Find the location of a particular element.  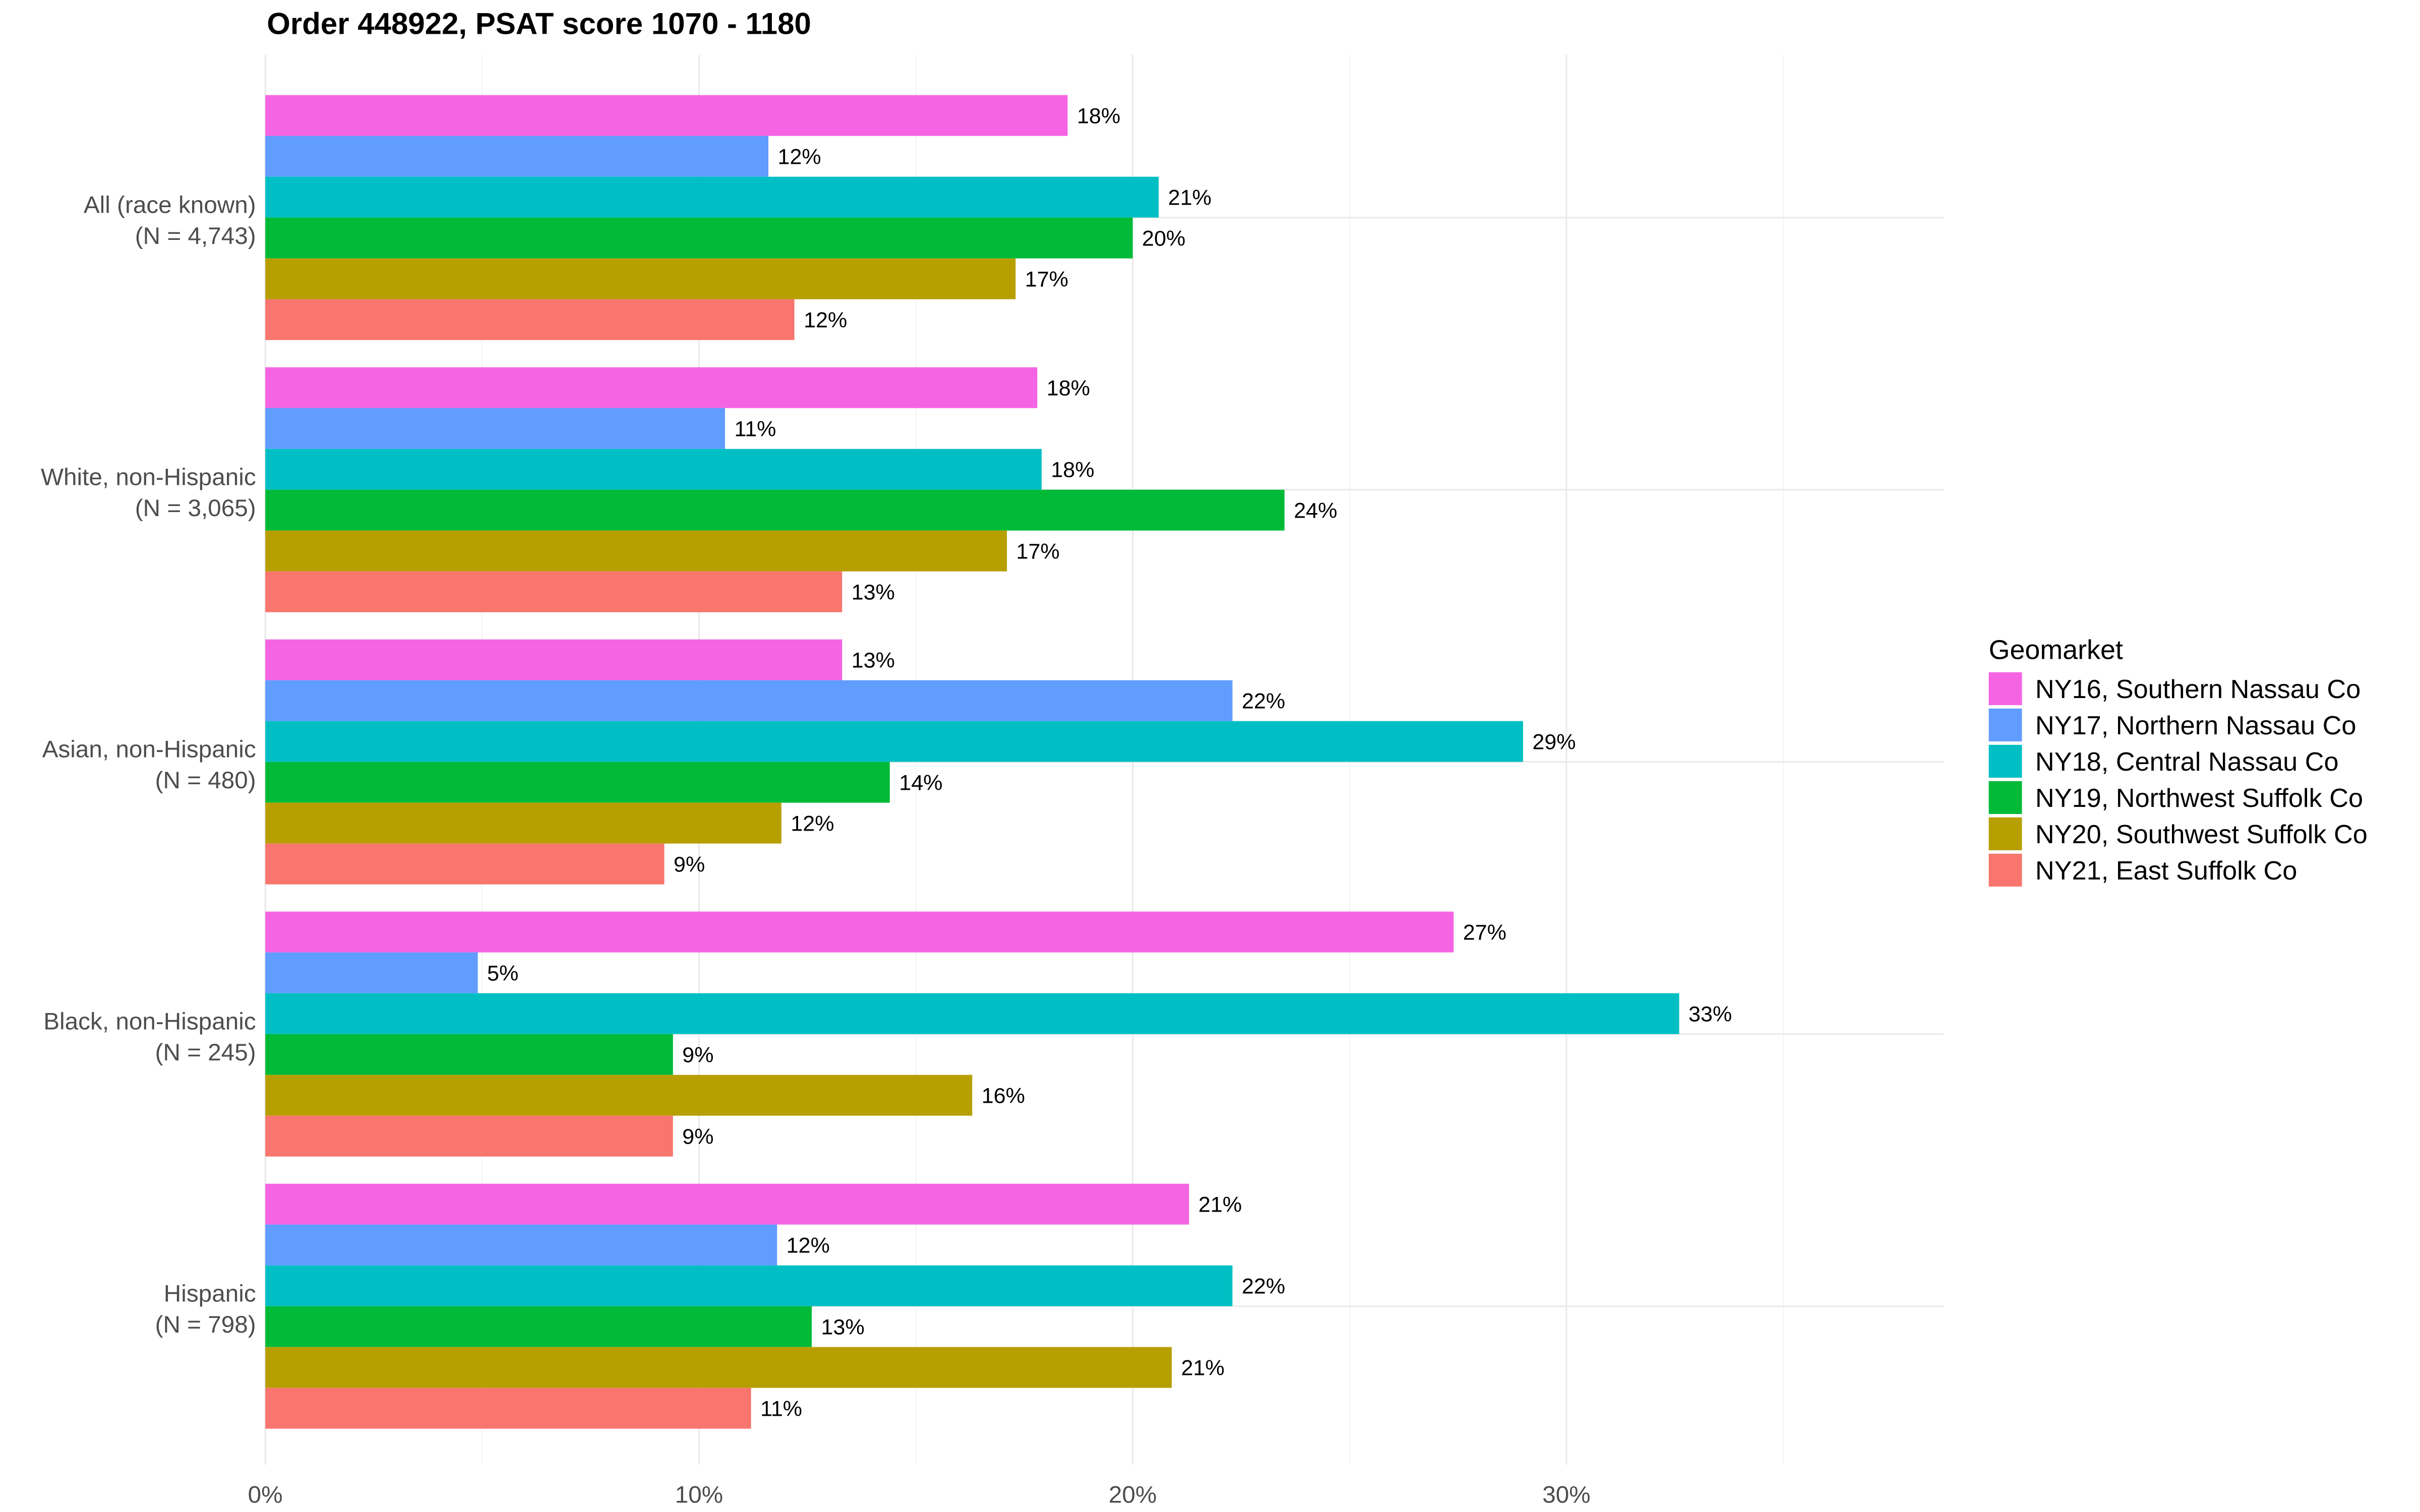

y-tick-label-n: (N = 4,743) is located at coordinates (195, 236).